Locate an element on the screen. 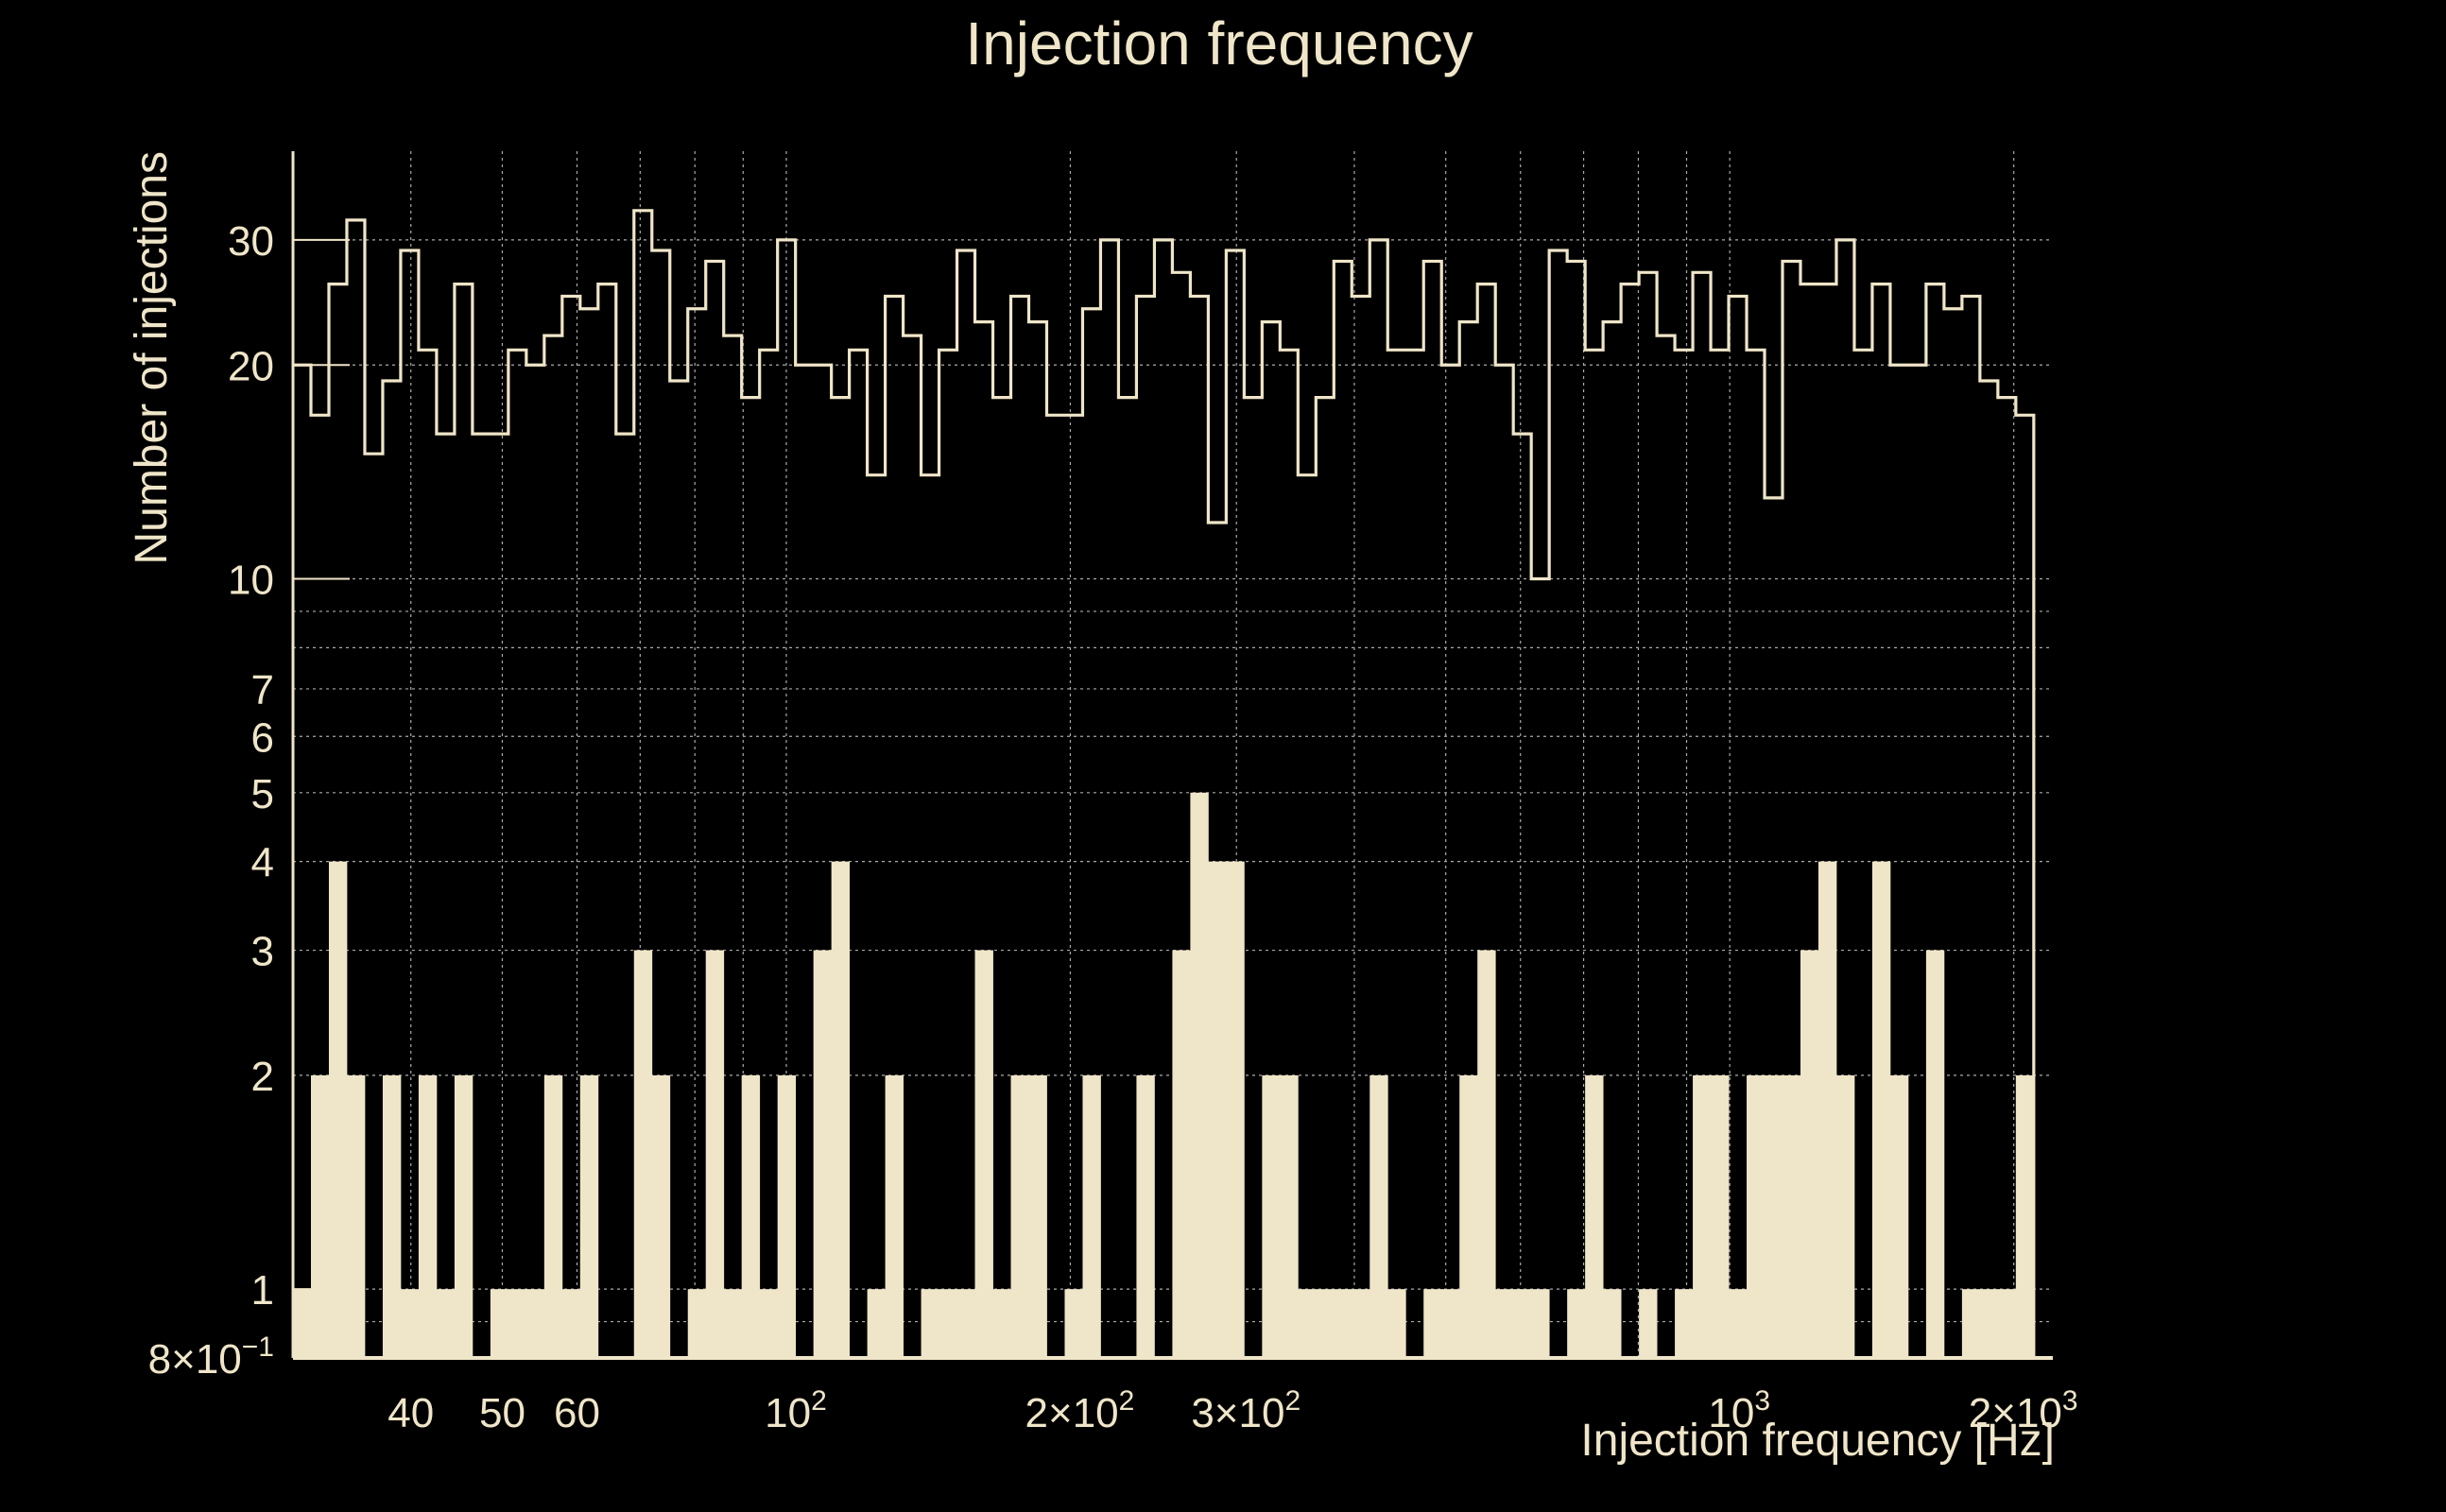  x-tick-labels: 40 50 60 10² 2×10² 3×10² 10³ 2×10³ is located at coordinates (1232, 1410).